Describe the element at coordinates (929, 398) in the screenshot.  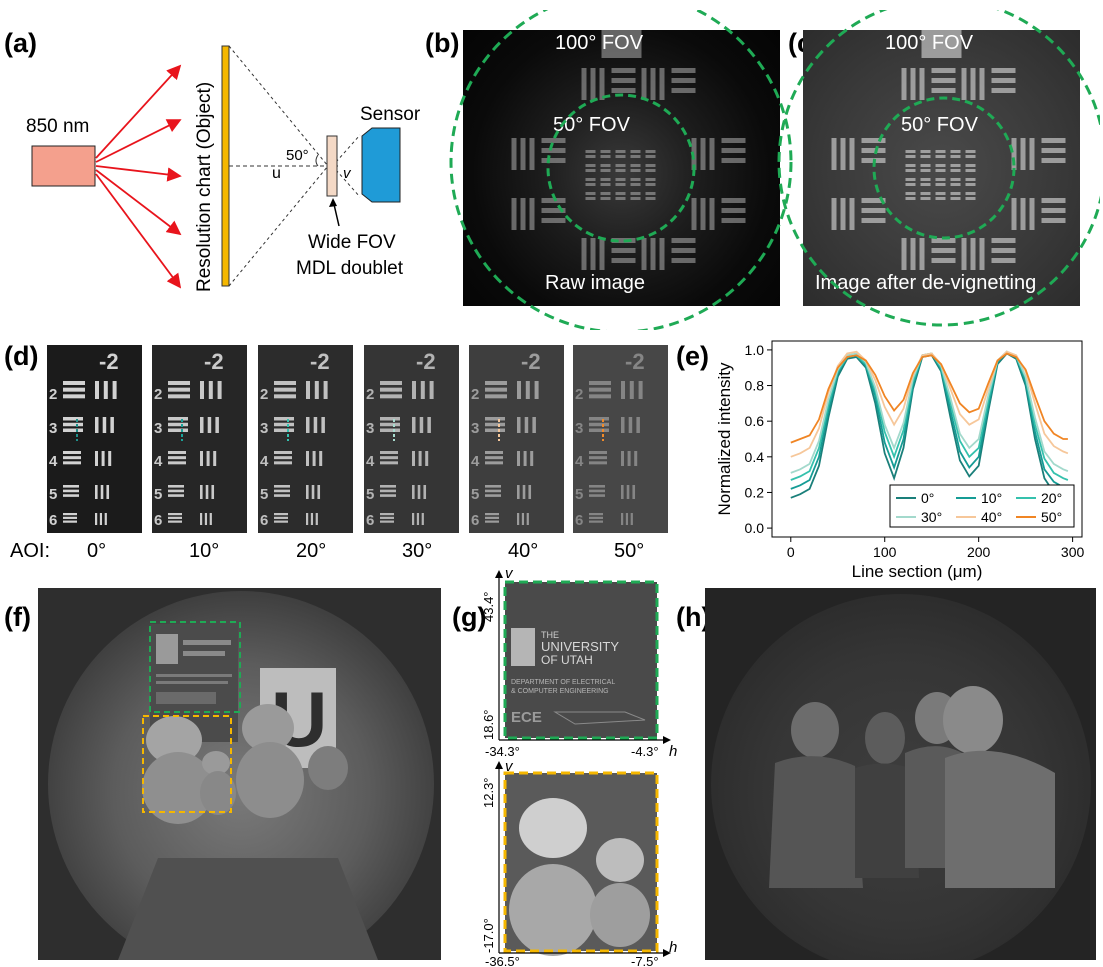
I see `series-line` at that location.